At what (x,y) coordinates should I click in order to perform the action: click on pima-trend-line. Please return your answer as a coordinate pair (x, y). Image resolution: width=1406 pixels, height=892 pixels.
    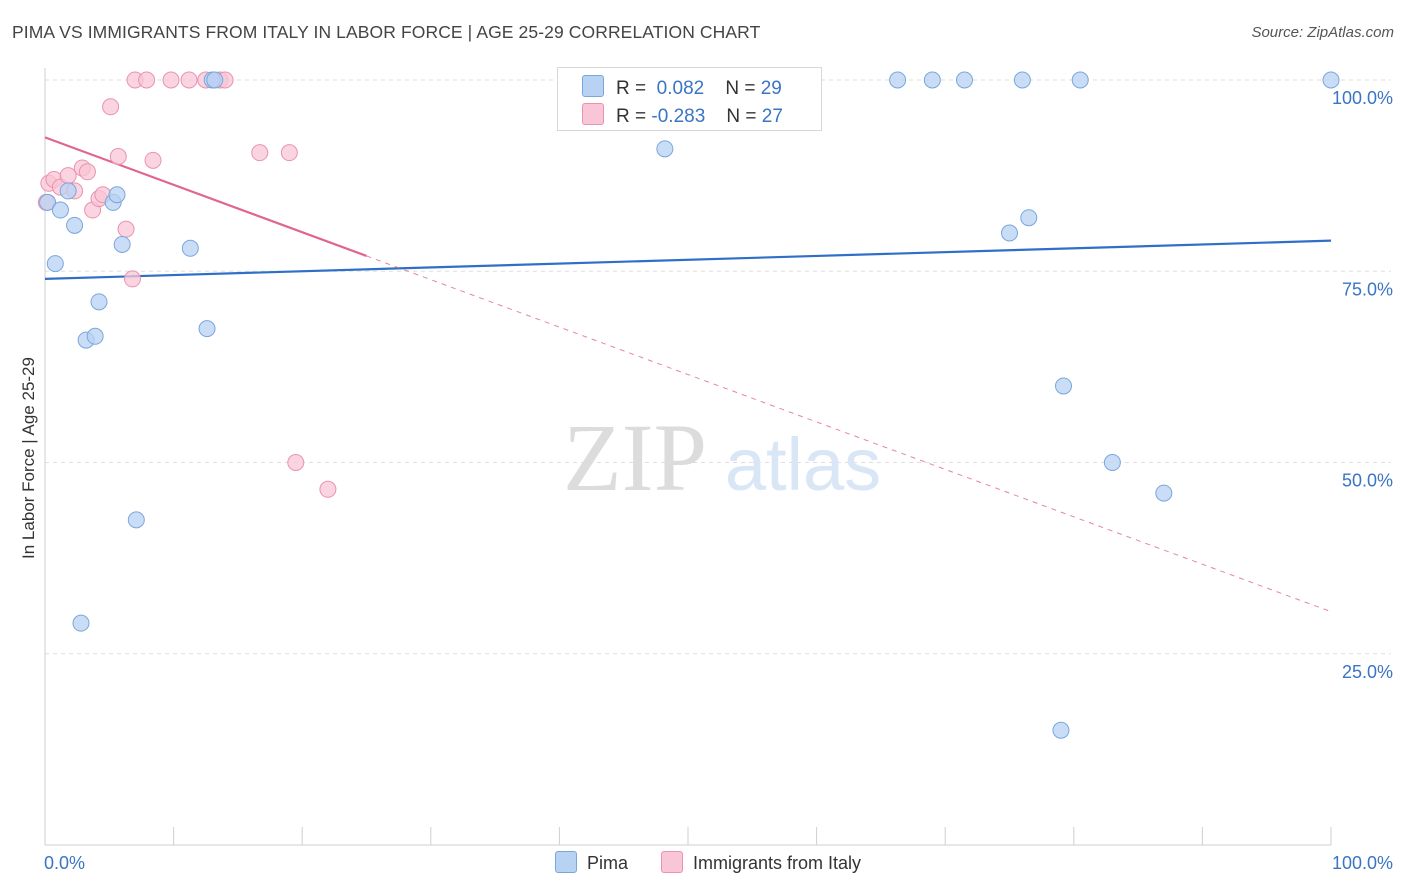
    Looking at the image, I should click on (688, 259).